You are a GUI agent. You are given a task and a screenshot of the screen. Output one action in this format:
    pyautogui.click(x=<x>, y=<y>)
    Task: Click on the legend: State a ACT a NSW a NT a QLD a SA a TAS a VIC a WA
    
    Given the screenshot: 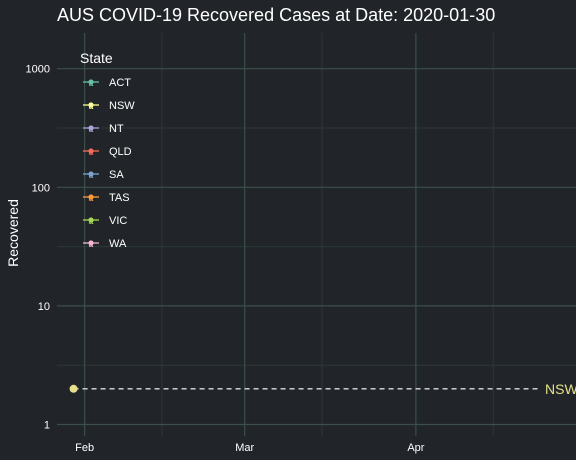 What is the action you would take?
    pyautogui.click(x=107, y=150)
    